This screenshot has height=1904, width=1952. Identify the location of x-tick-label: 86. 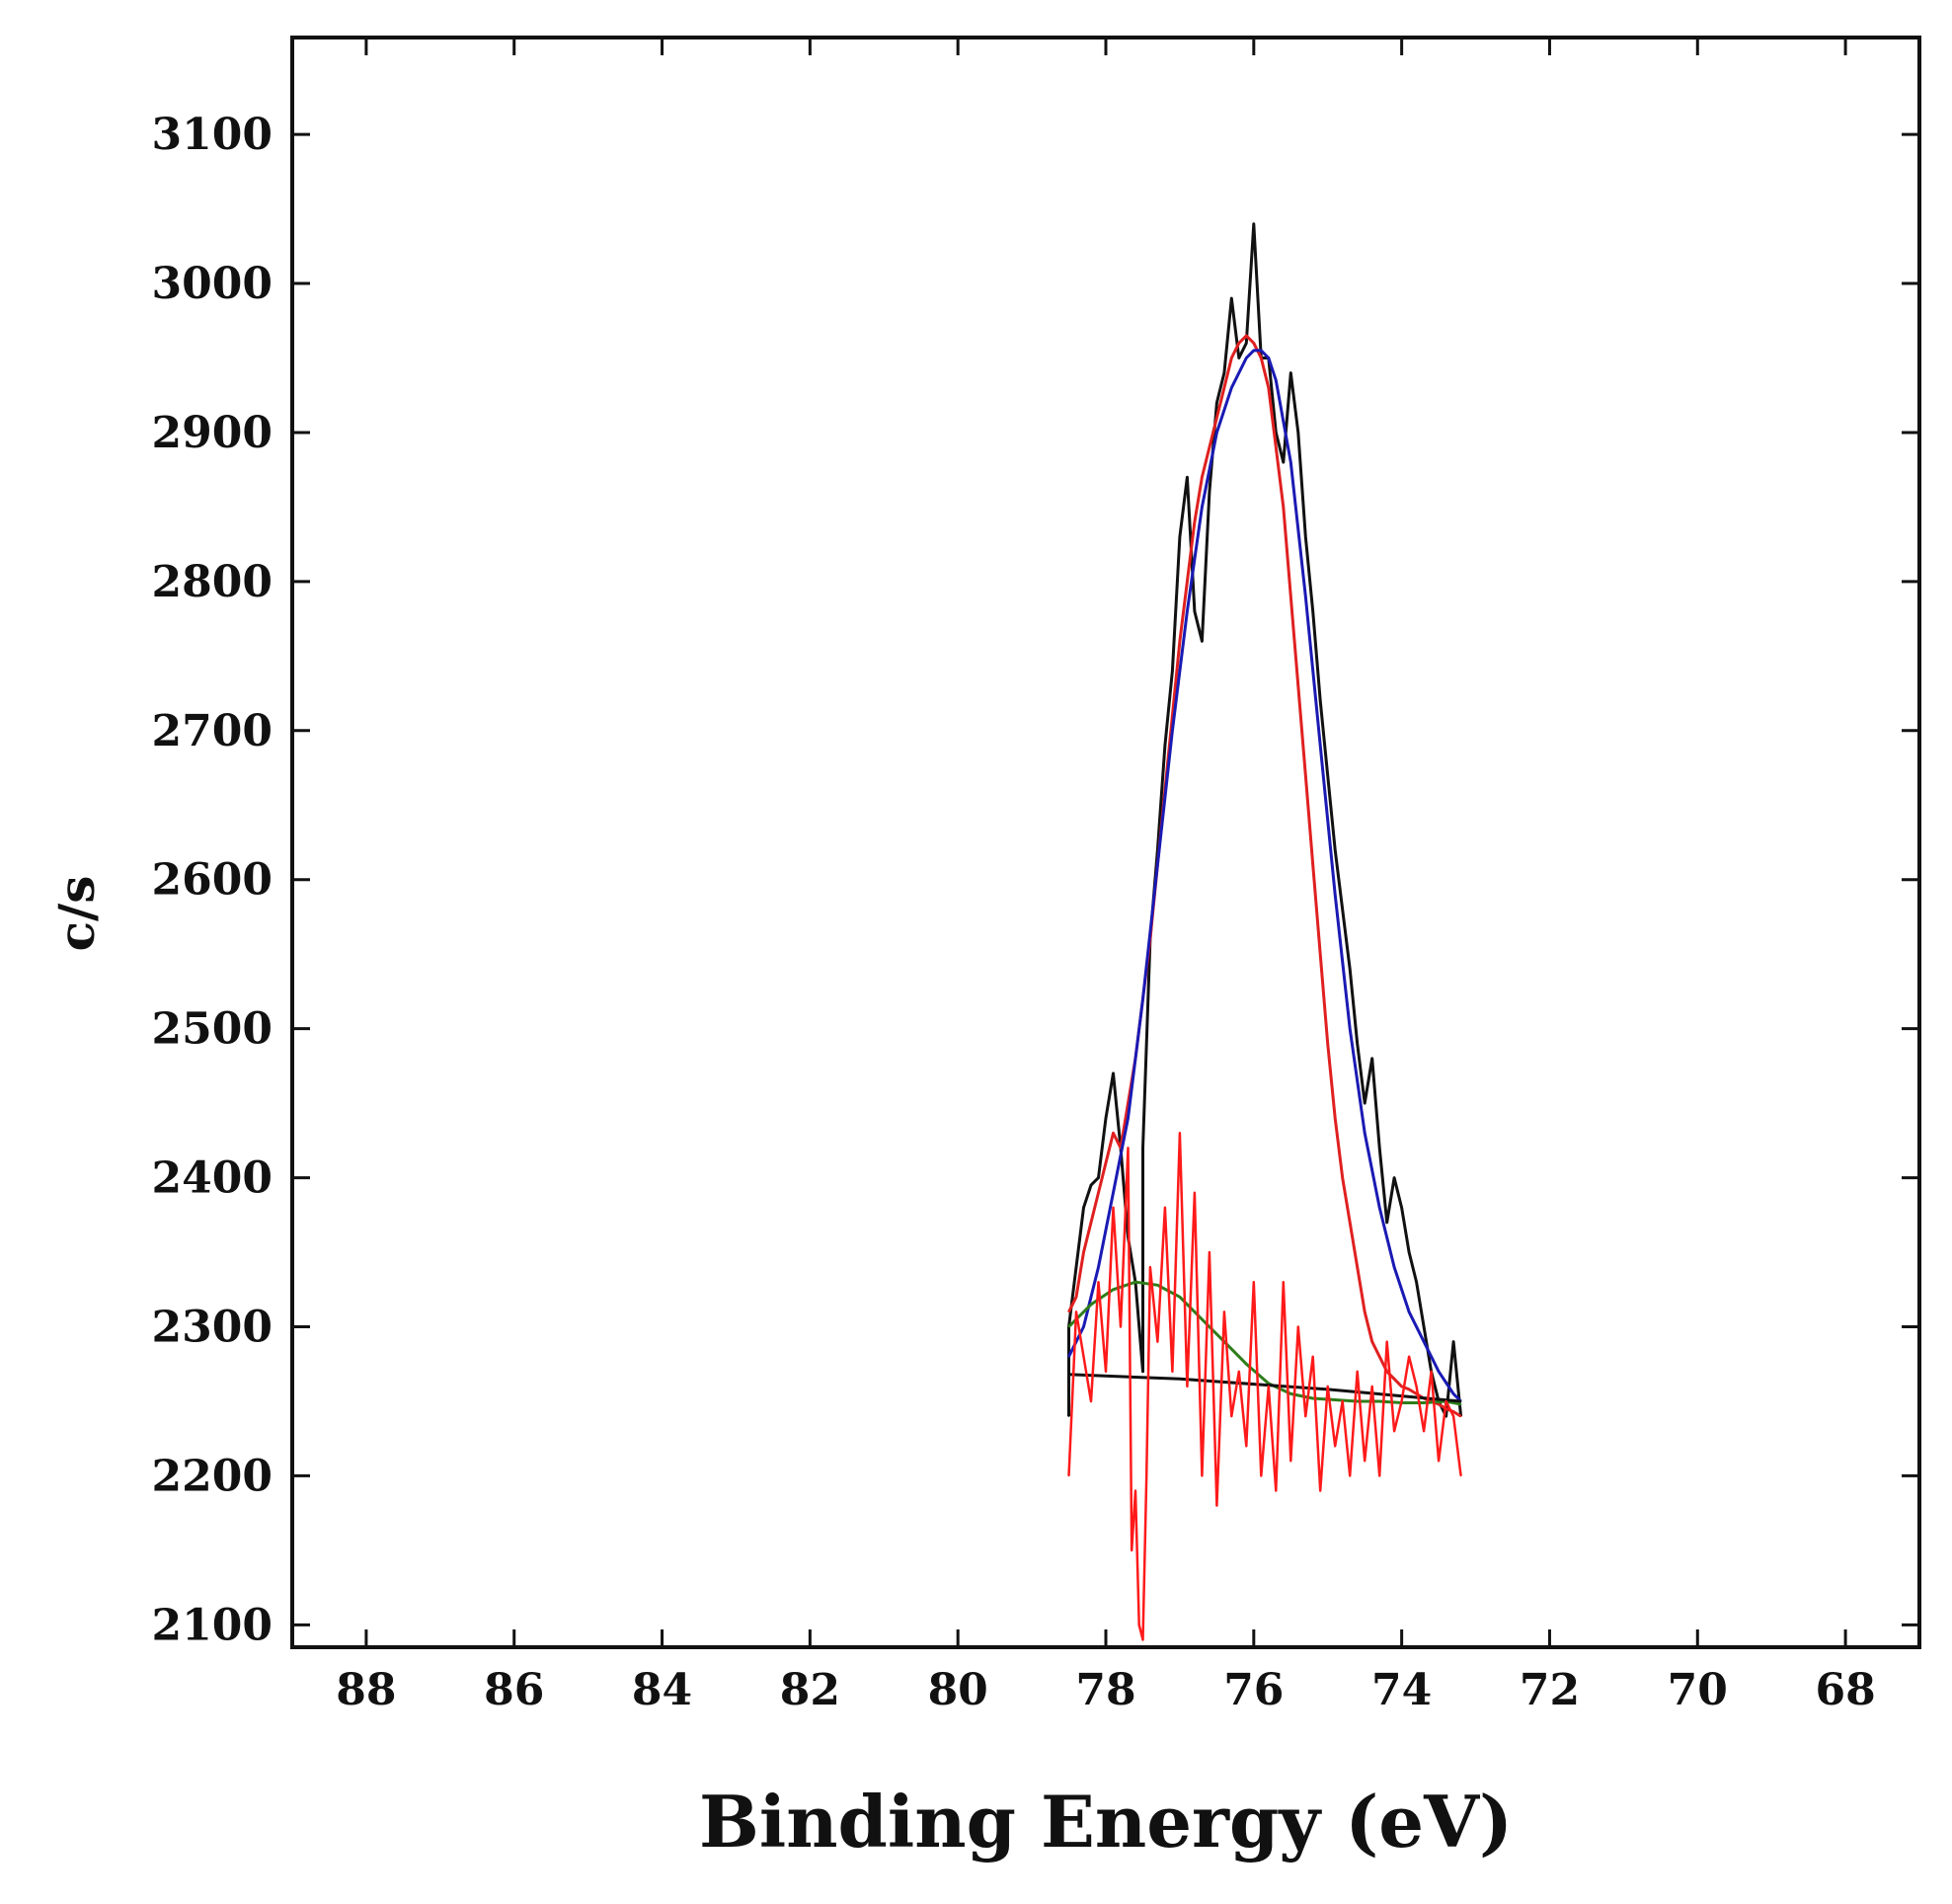
(514, 1690).